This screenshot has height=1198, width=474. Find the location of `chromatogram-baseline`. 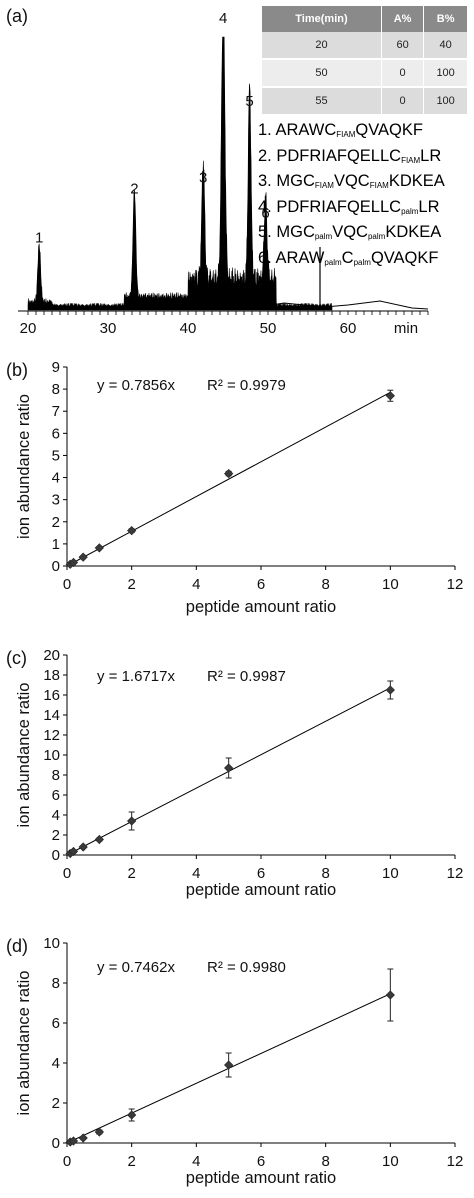

chromatogram-baseline is located at coordinates (348, 305).